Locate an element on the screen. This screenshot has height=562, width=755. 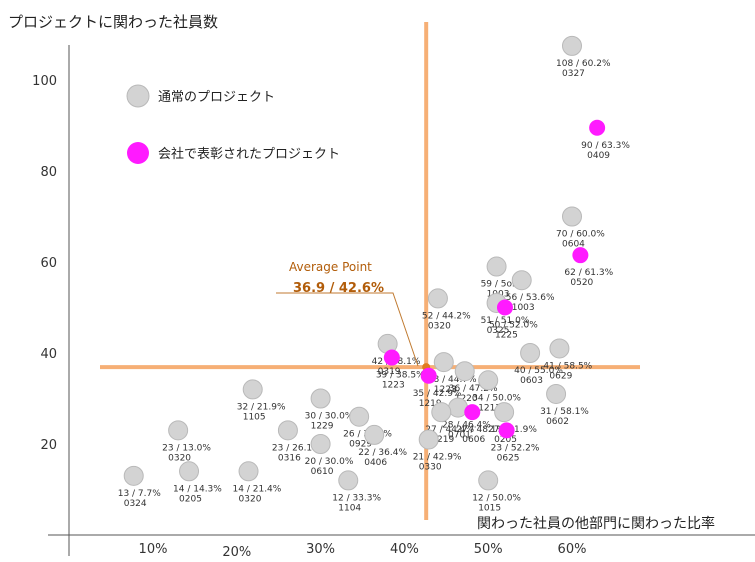
award-project-point: 23 / 52.2%0625 is located at coordinates (515, 442).